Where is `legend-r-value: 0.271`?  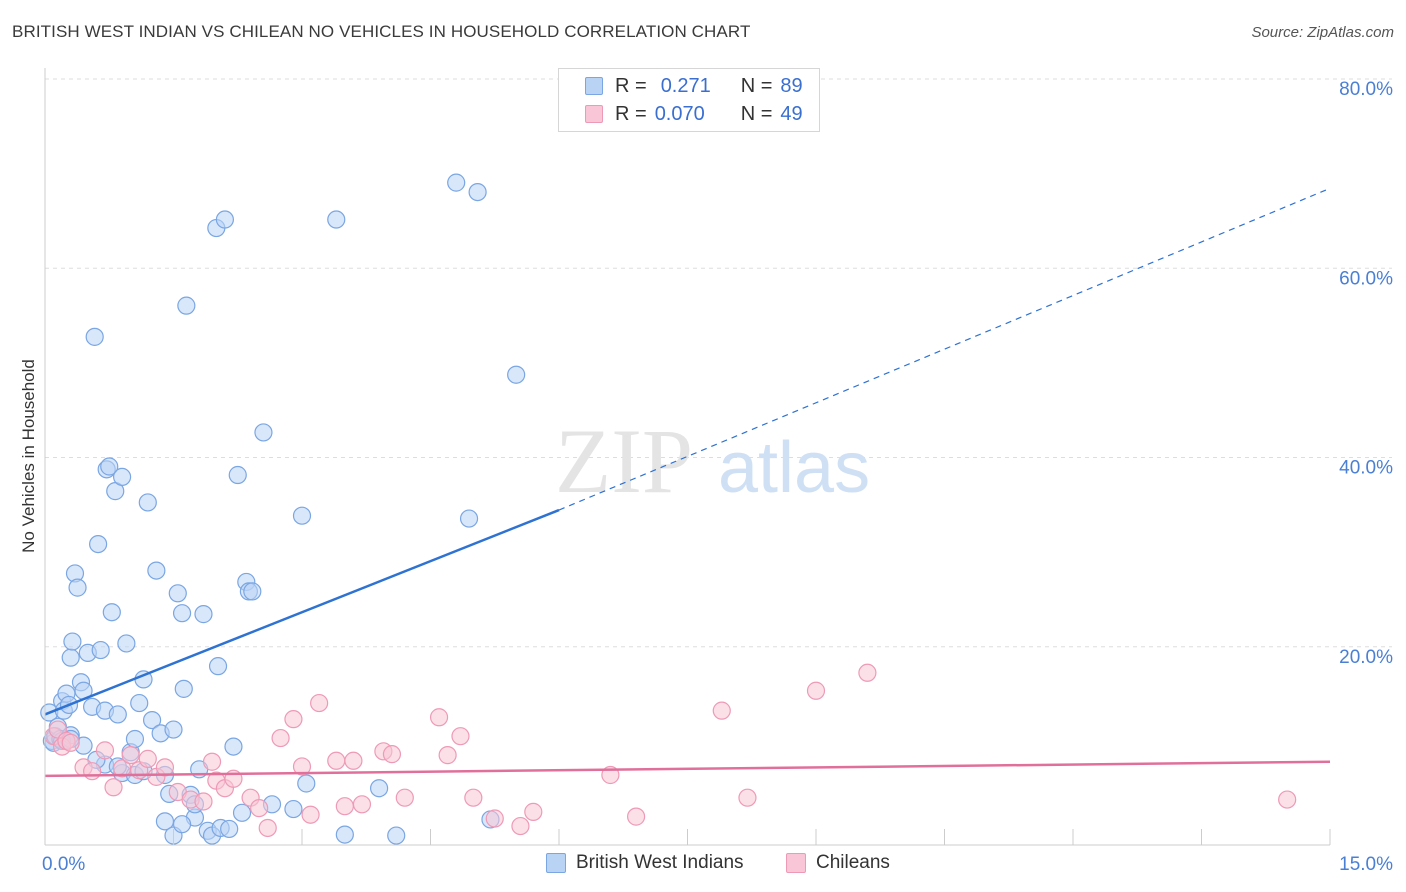
legend-r-value: 0.271 is located at coordinates (685, 85).